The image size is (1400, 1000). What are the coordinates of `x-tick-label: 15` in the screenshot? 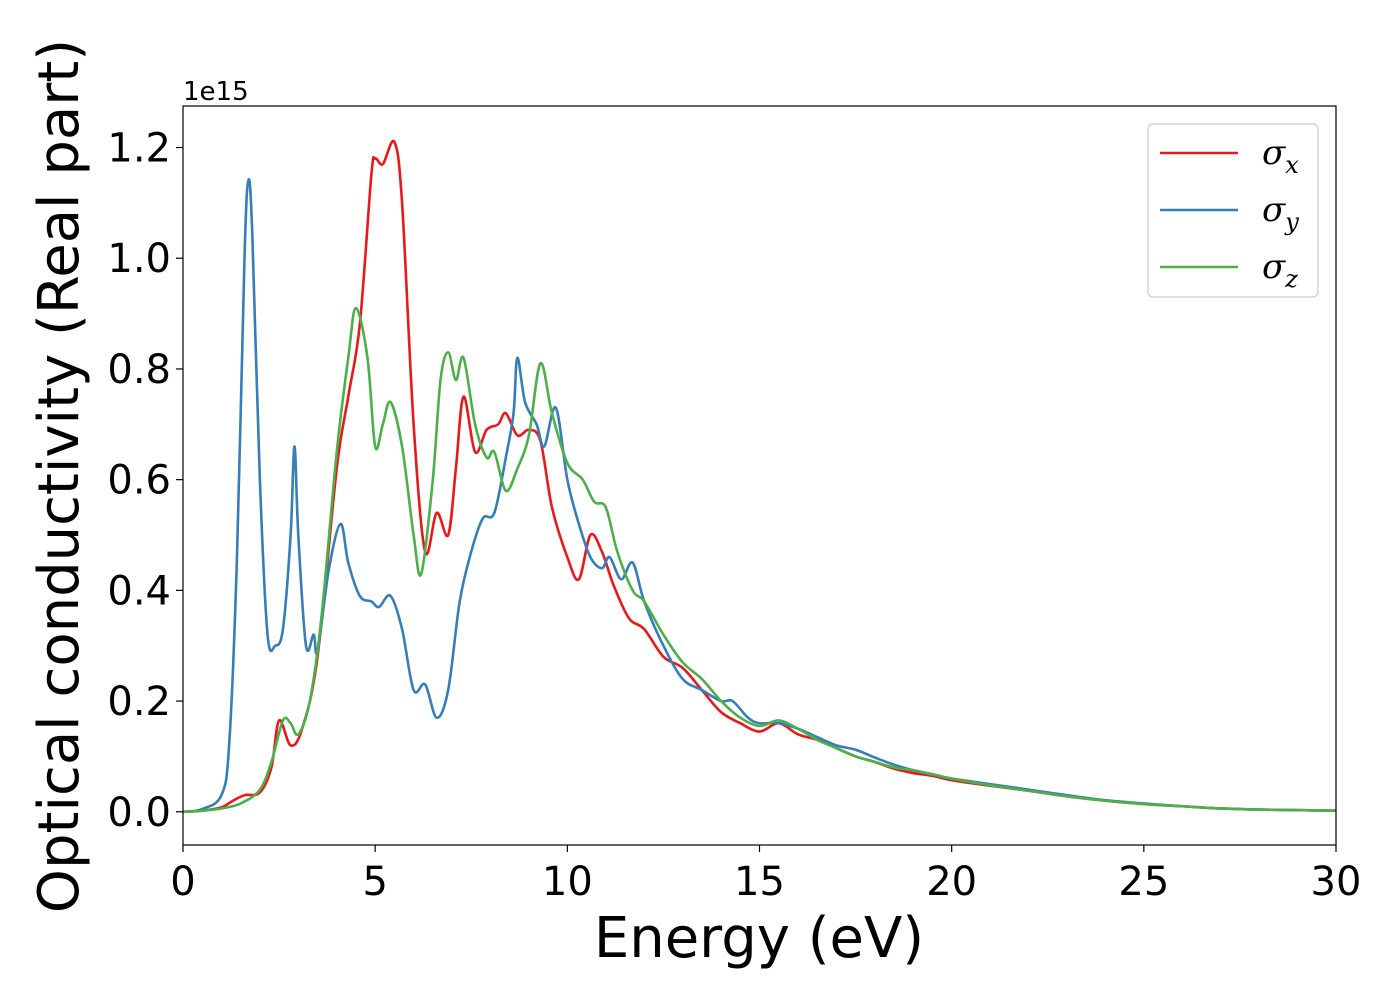 It's located at (759, 882).